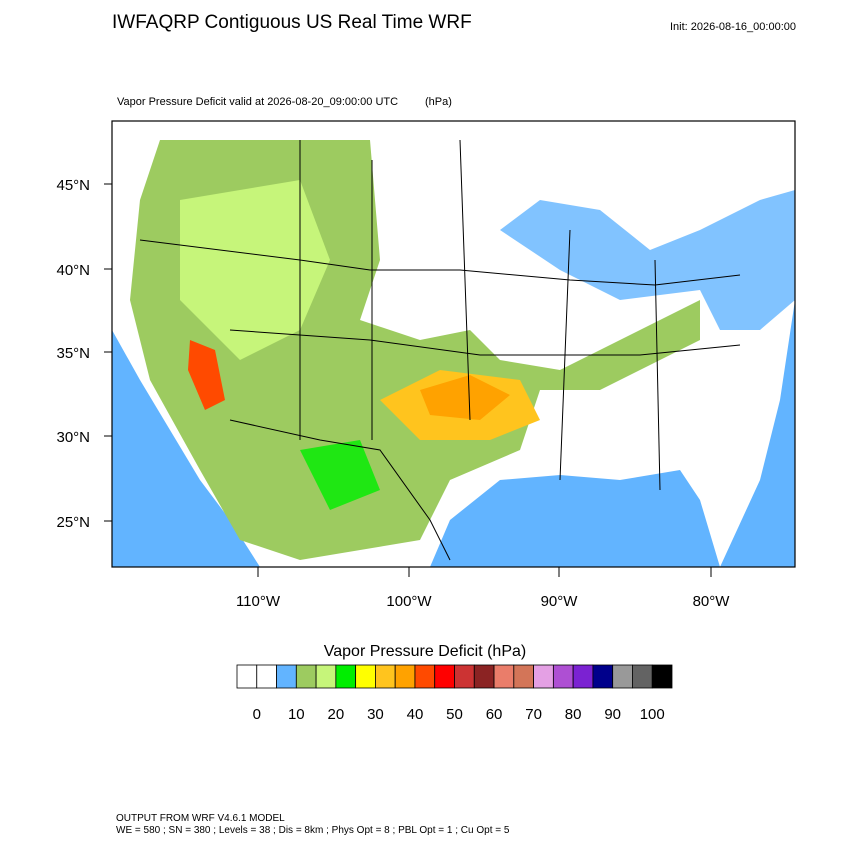 The width and height of the screenshot is (850, 850). What do you see at coordinates (296, 714) in the screenshot?
I see `colorbar-label: 10` at bounding box center [296, 714].